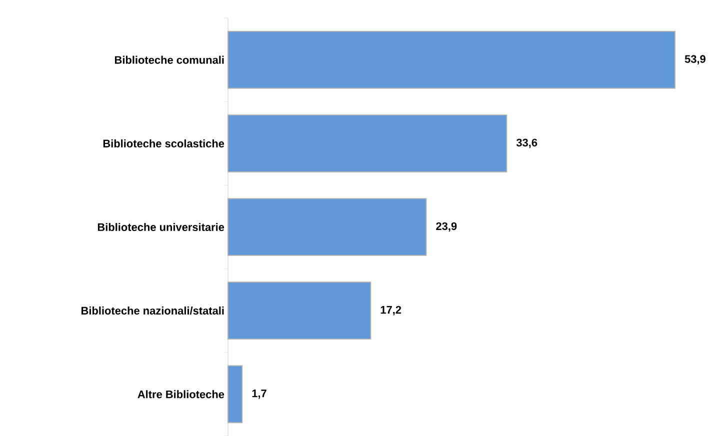 Image resolution: width=718 pixels, height=436 pixels. I want to click on data-label: 1,7, so click(259, 394).